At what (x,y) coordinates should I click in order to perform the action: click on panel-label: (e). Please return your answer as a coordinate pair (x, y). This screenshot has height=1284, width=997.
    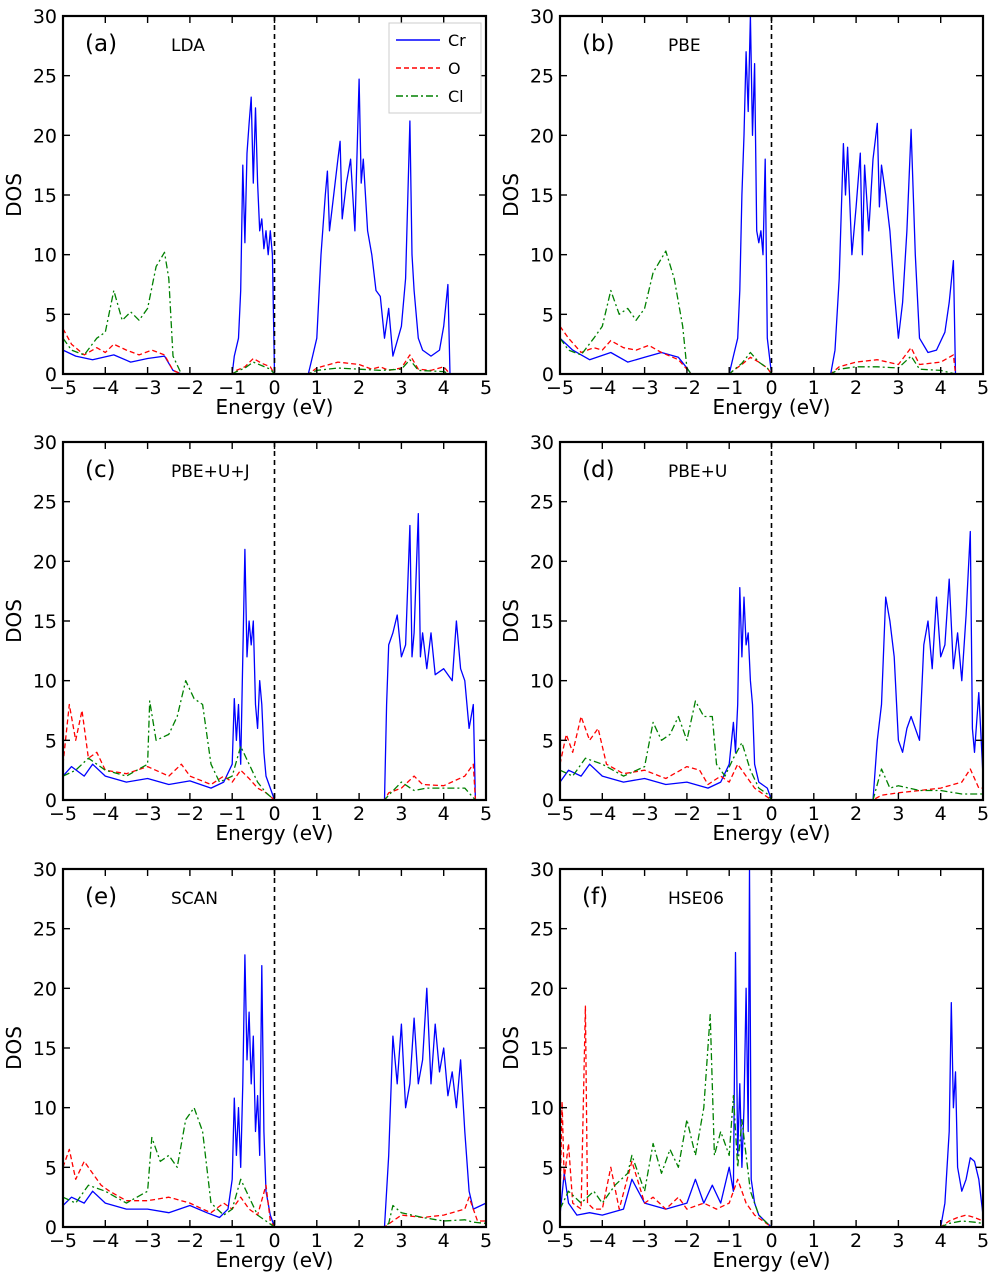
    Looking at the image, I should click on (101, 897).